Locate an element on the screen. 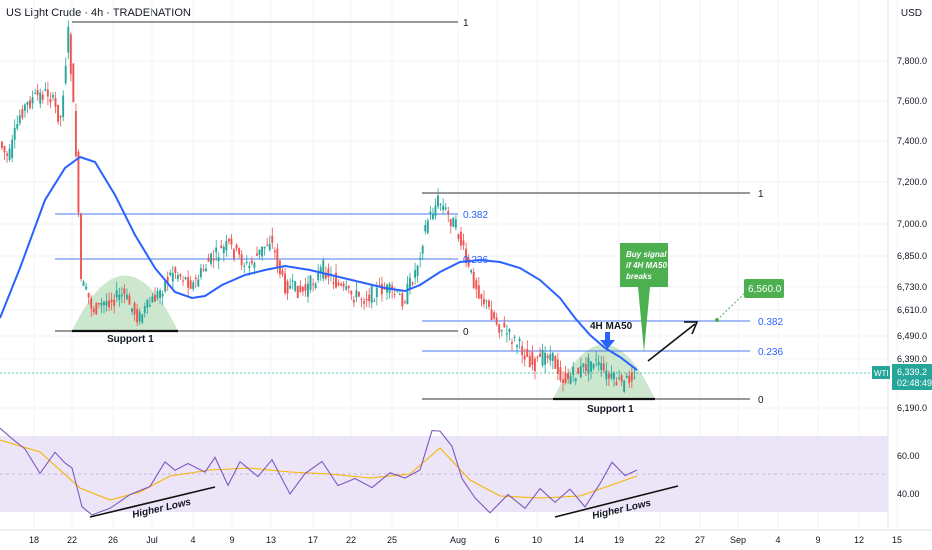 The height and width of the screenshot is (550, 932). time-tick-label: 19 is located at coordinates (619, 540).